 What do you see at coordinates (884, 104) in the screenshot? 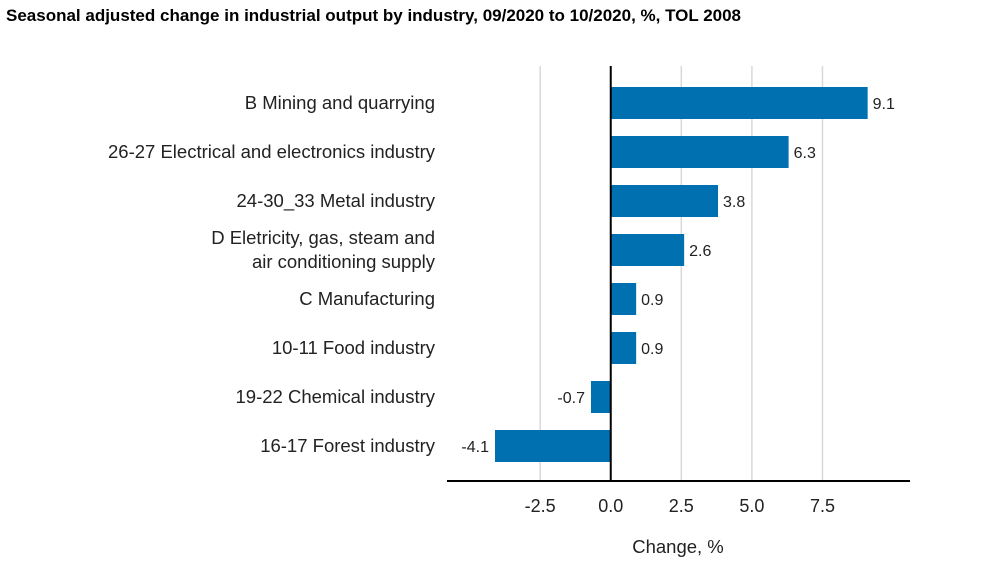
I see `data-label: 9.1` at bounding box center [884, 104].